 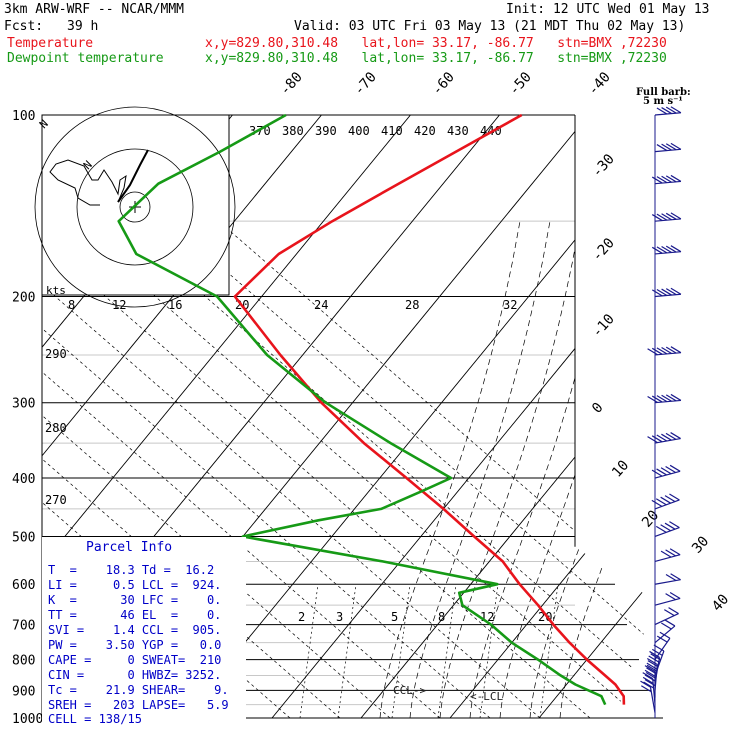 I want to click on dewpoint-legend-label: Dewpoint temperature, so click(x=85, y=58).